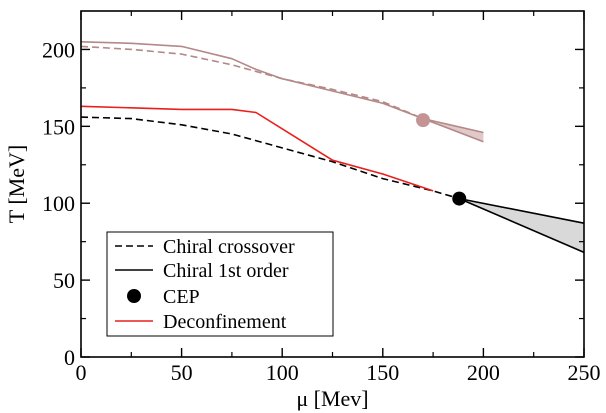 The image size is (606, 413). I want to click on cep-marker, so click(459, 198).